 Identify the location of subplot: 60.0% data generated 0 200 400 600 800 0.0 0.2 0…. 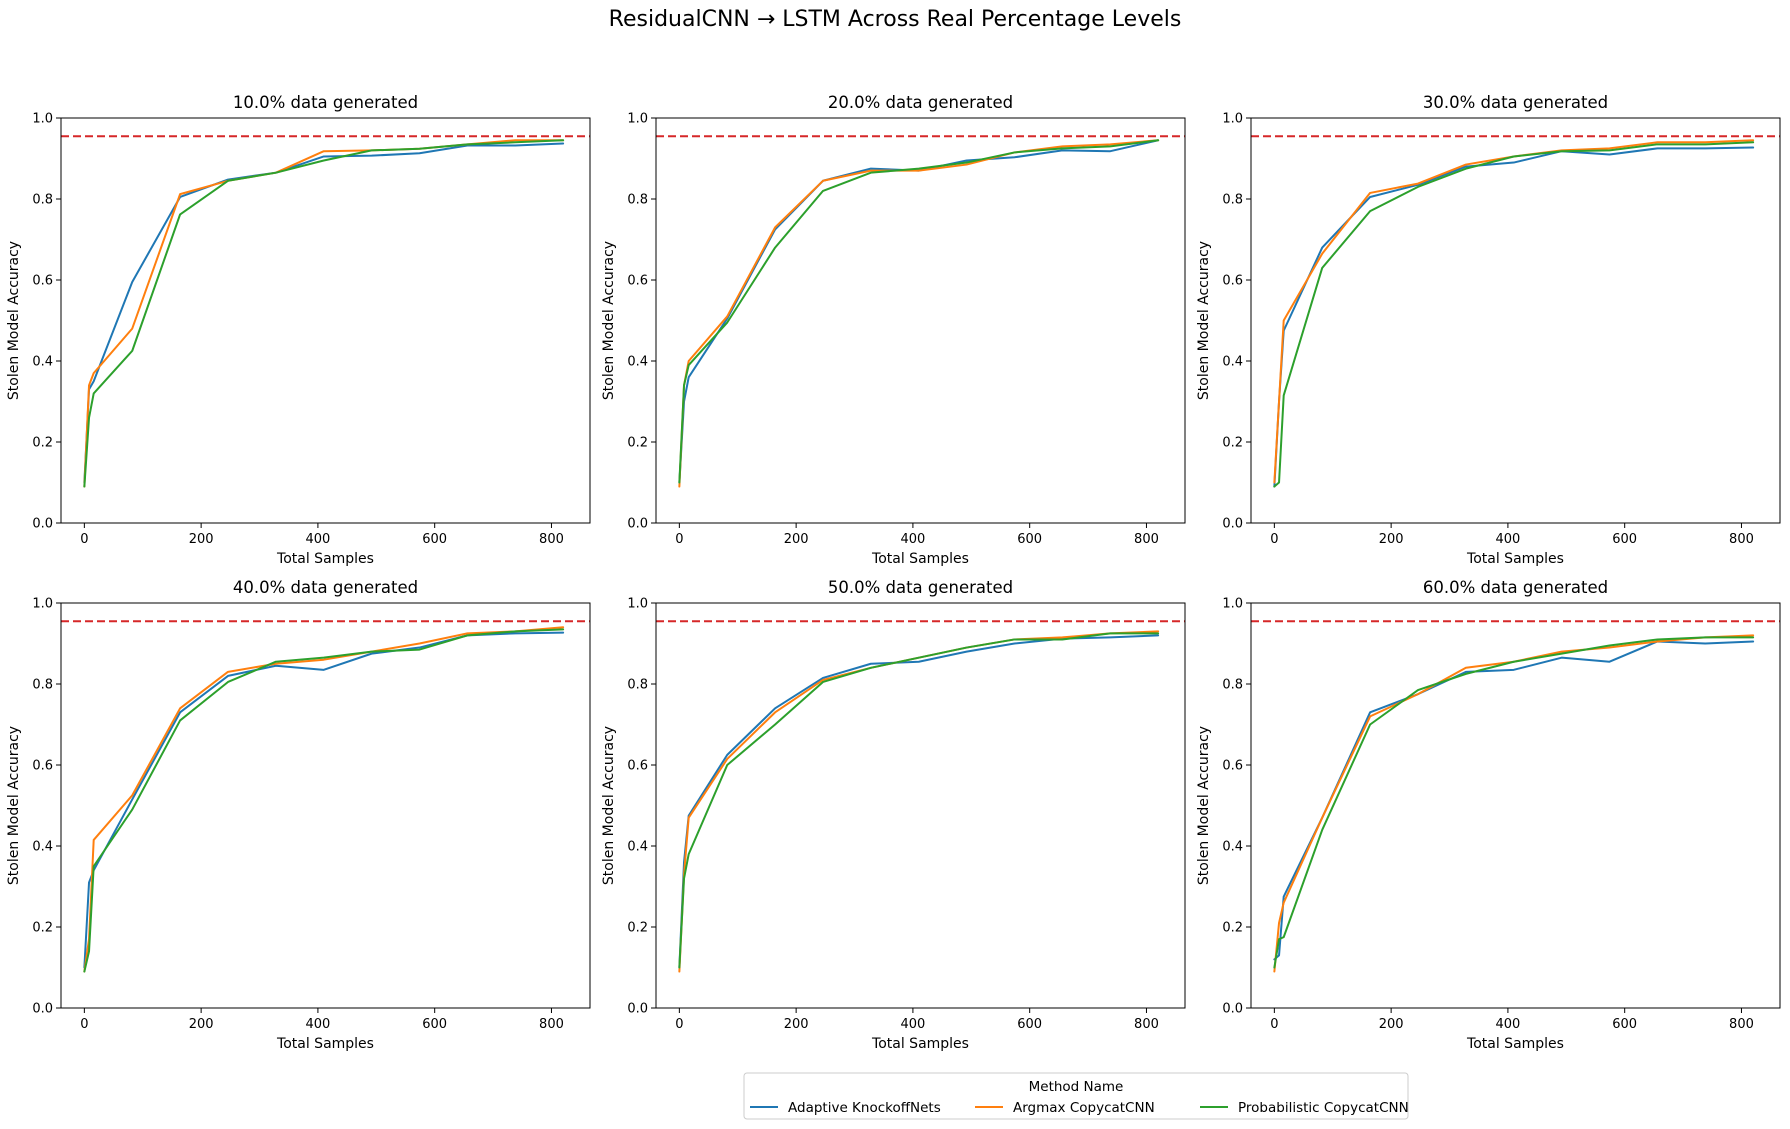
(1488, 815).